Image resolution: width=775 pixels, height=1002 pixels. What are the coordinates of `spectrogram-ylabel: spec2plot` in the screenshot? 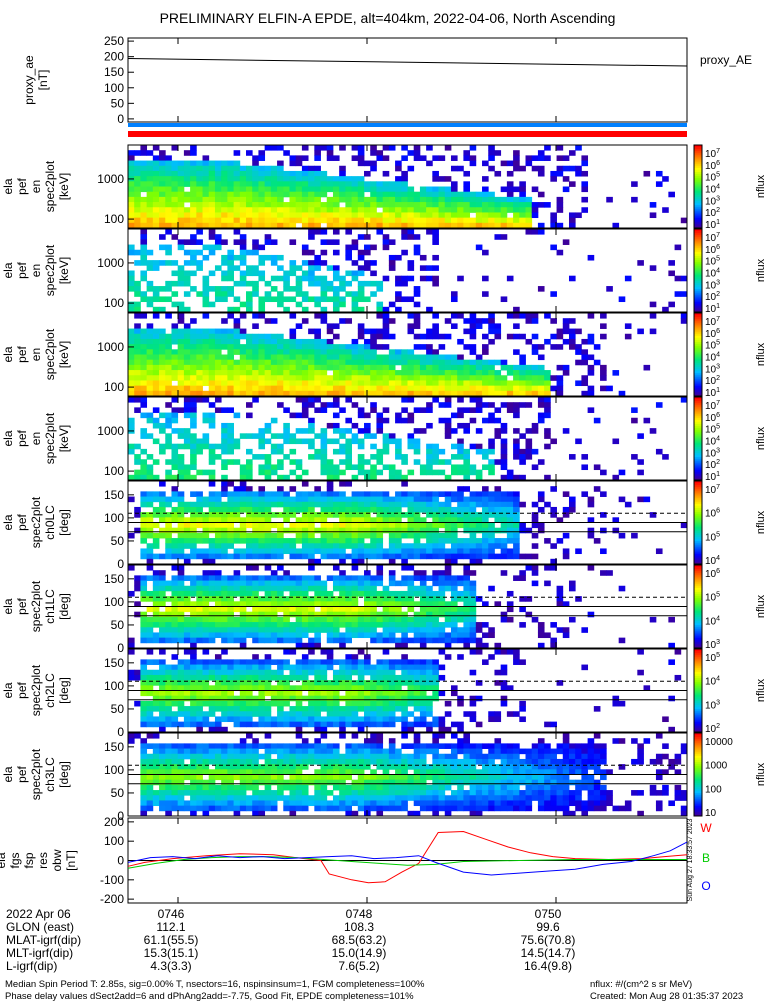 It's located at (50, 186).